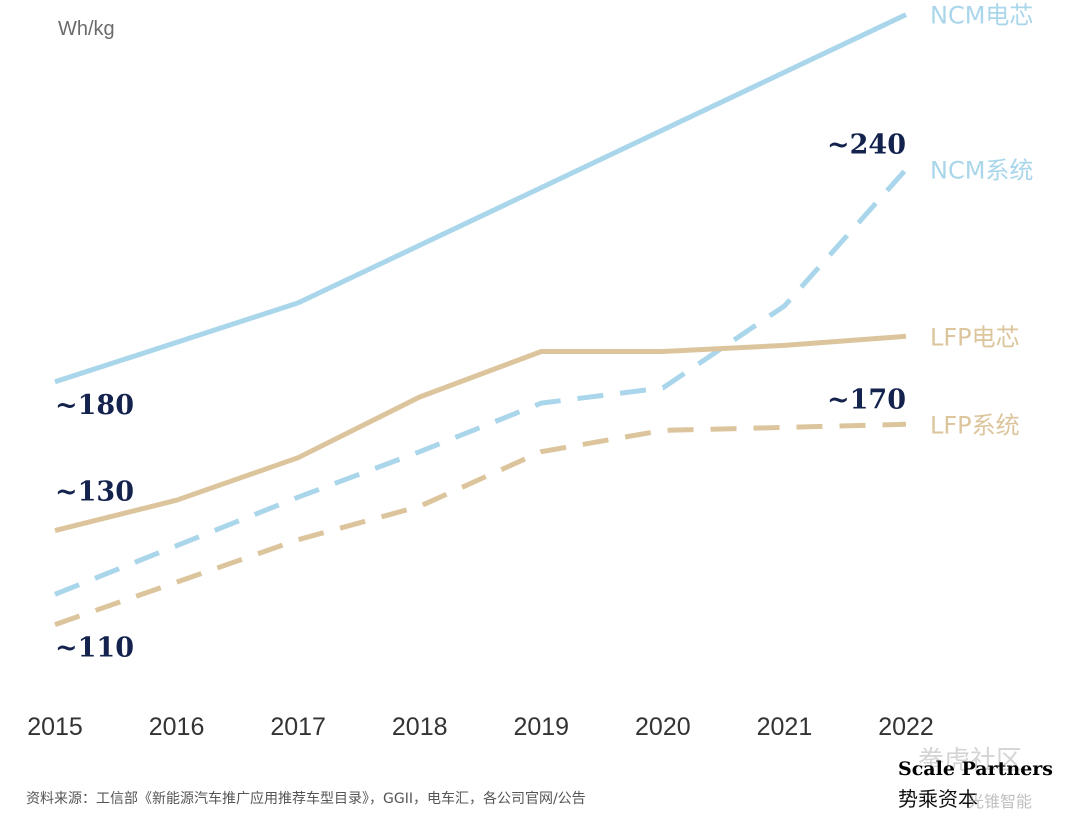 Image resolution: width=1080 pixels, height=822 pixels. What do you see at coordinates (94, 492) in the screenshot?
I see `value-annotation-2-0: ~130` at bounding box center [94, 492].